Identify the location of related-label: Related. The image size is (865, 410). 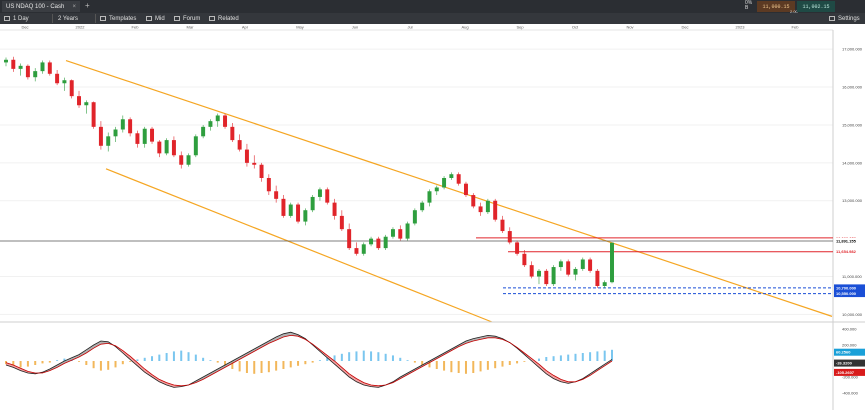
(228, 18).